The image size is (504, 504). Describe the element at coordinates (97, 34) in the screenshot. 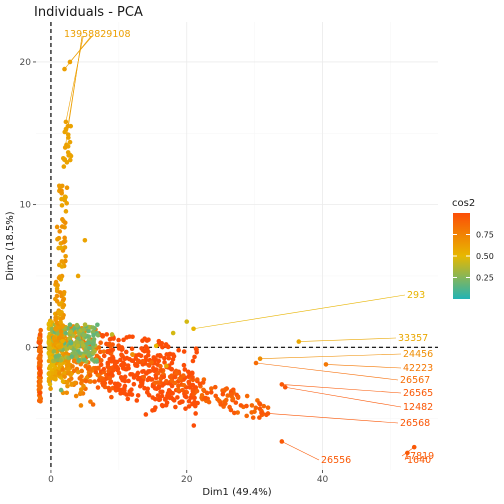

I see `top-overlapping-labels: 13958829108` at that location.